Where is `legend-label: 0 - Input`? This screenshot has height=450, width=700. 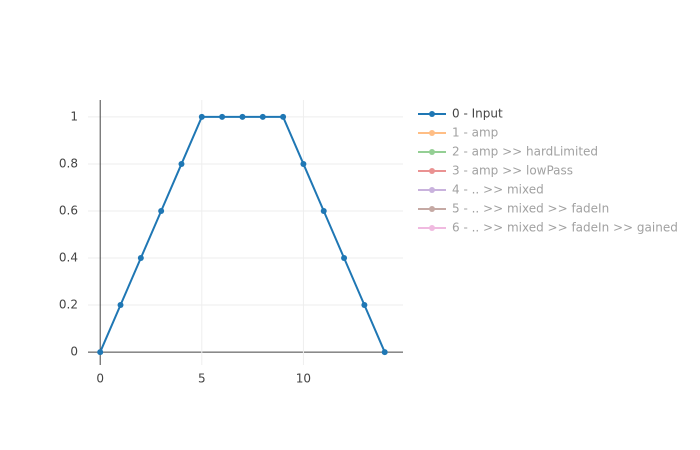 legend-label: 0 - Input is located at coordinates (477, 114).